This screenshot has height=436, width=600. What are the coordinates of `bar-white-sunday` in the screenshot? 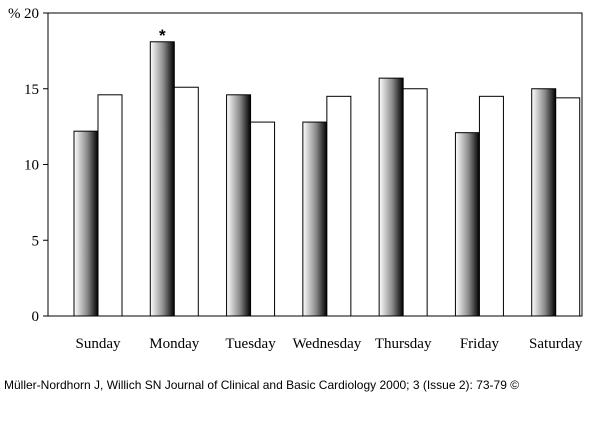 It's located at (110, 205).